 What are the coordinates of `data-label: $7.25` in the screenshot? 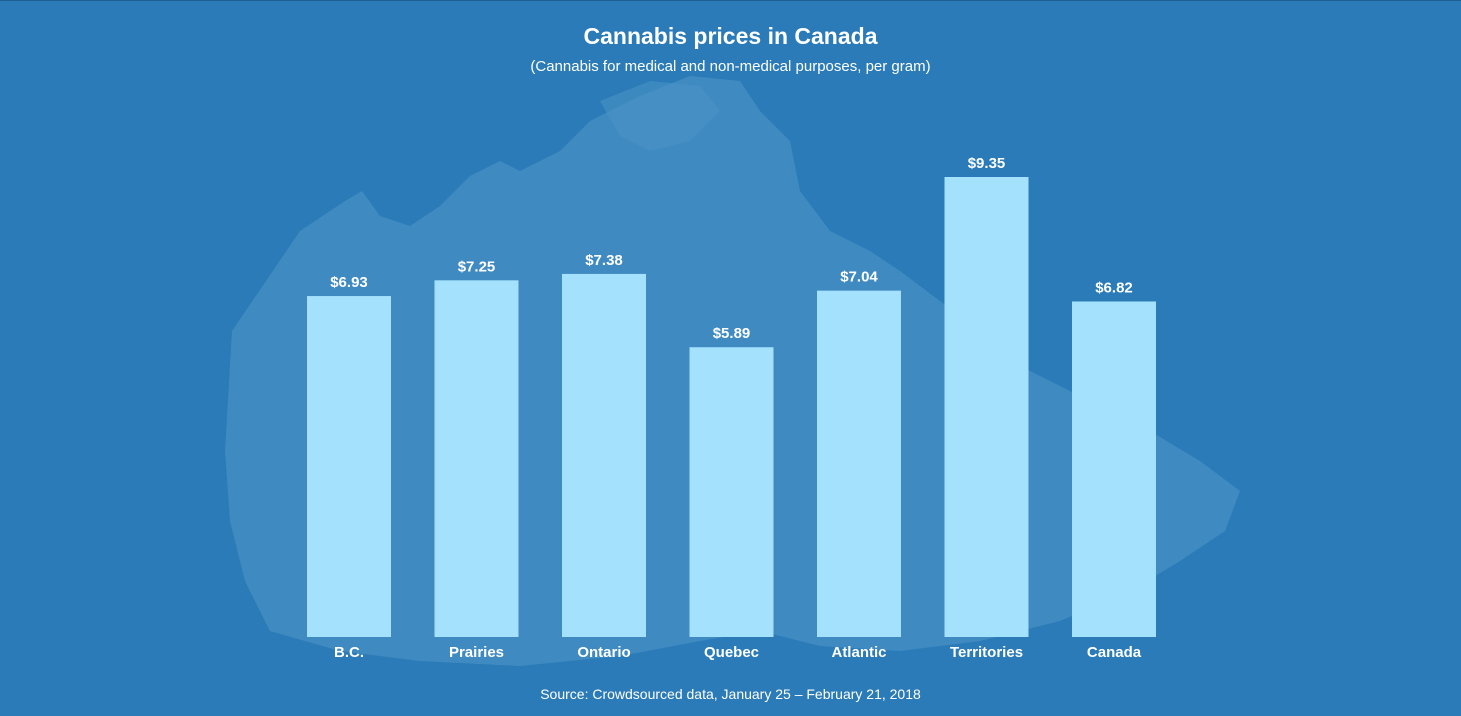 It's located at (477, 266).